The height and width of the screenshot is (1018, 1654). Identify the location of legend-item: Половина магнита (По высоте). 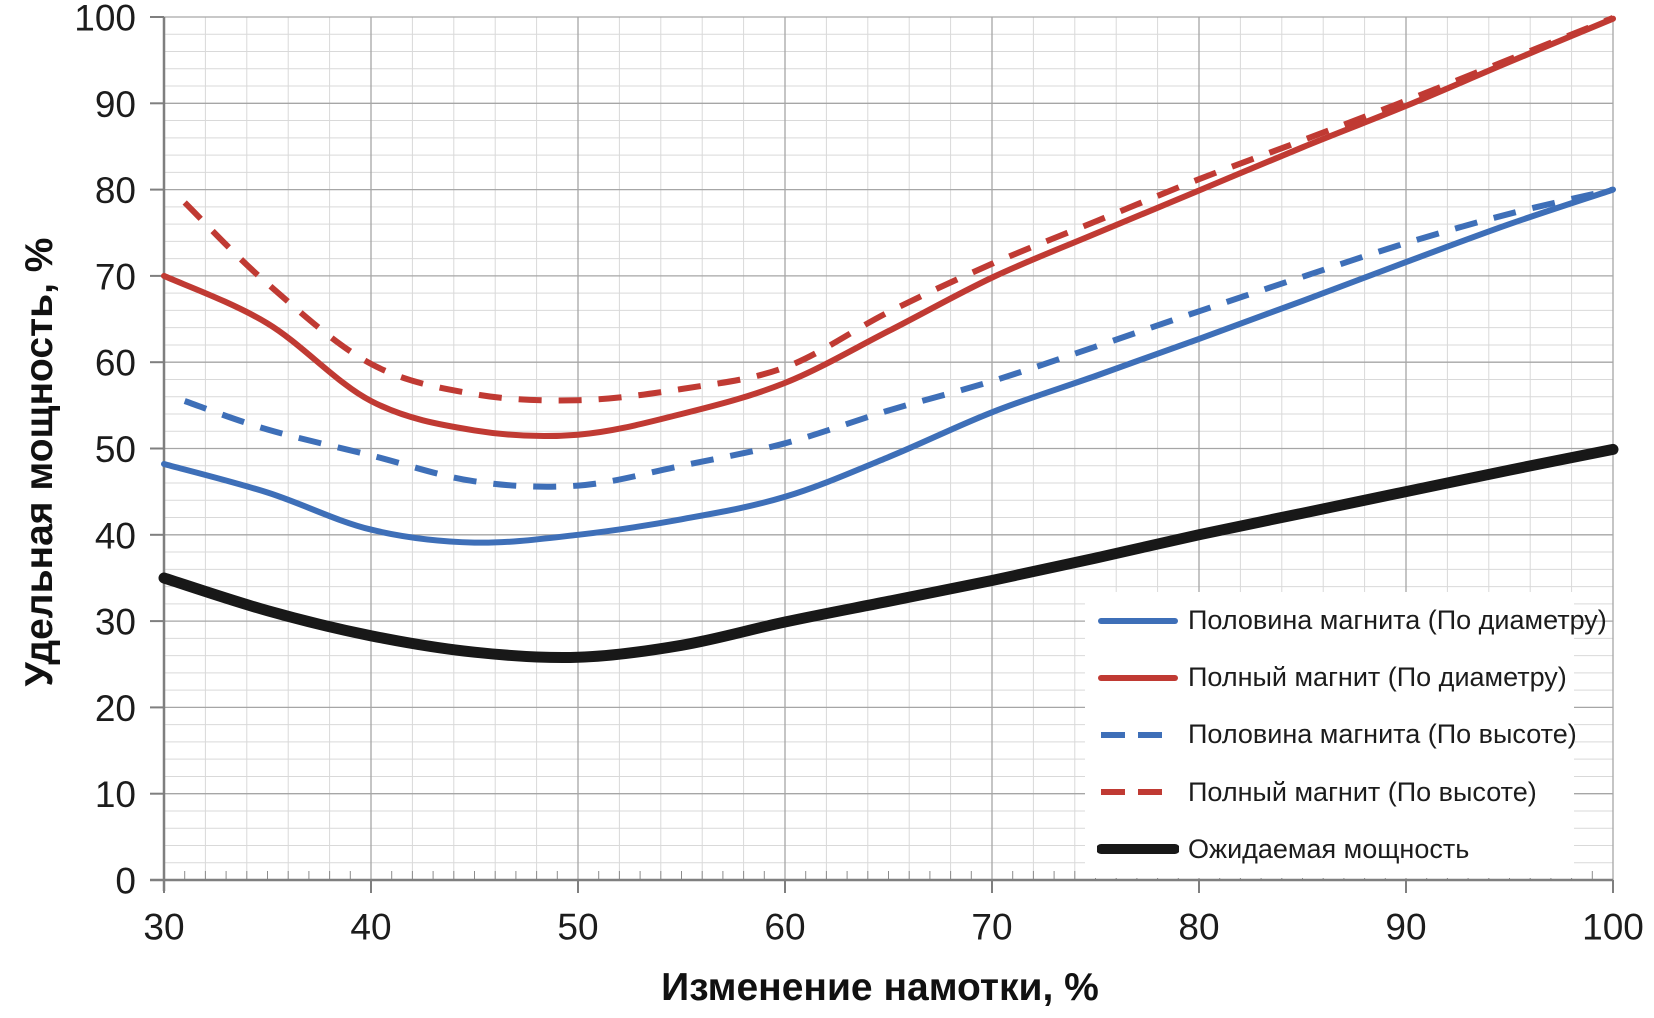
(1331, 734).